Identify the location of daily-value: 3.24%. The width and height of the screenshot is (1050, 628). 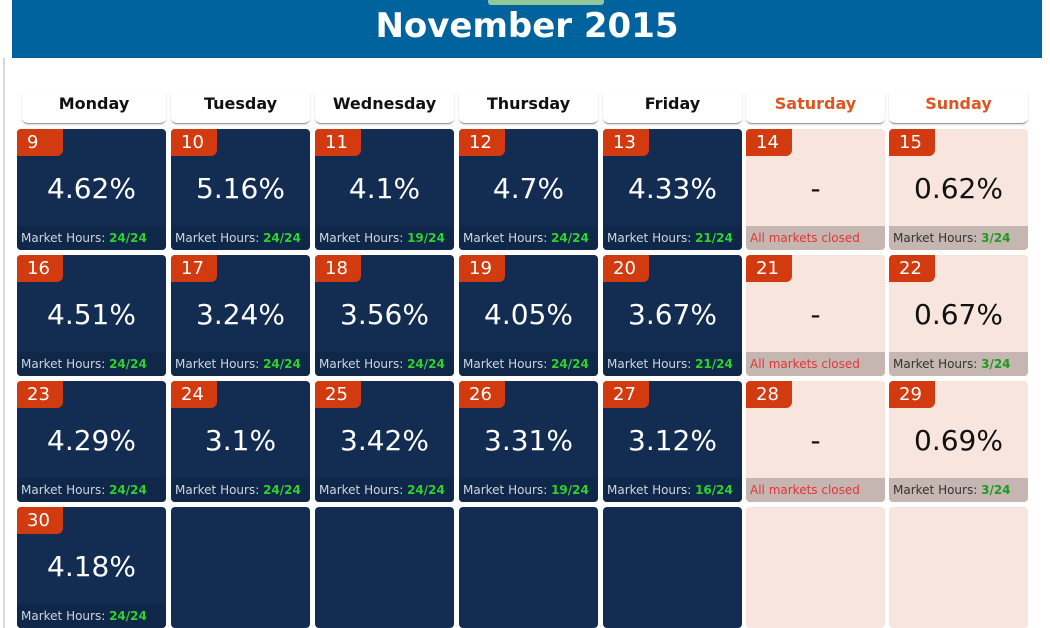
(240, 314).